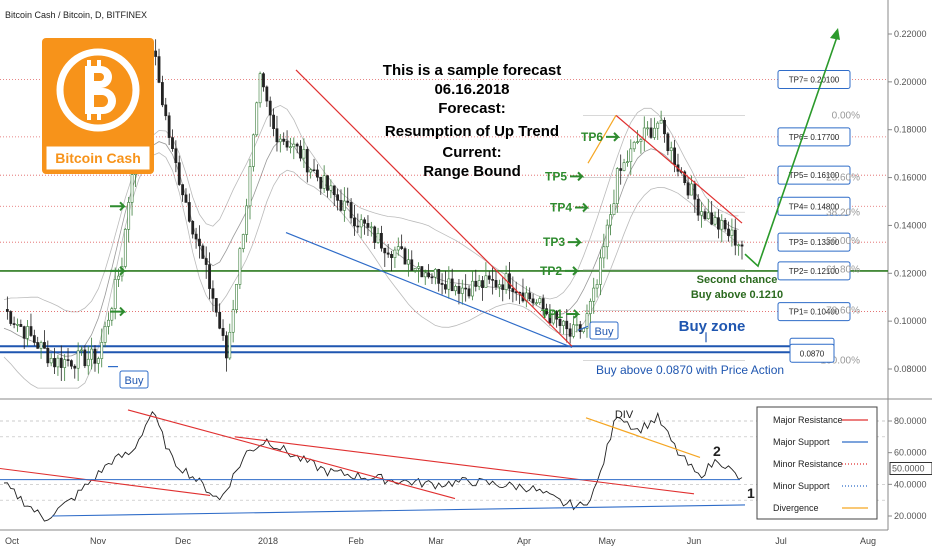 The image size is (932, 550). Describe the element at coordinates (472, 108) in the screenshot. I see `forecast-line-3: Forecast:` at that location.